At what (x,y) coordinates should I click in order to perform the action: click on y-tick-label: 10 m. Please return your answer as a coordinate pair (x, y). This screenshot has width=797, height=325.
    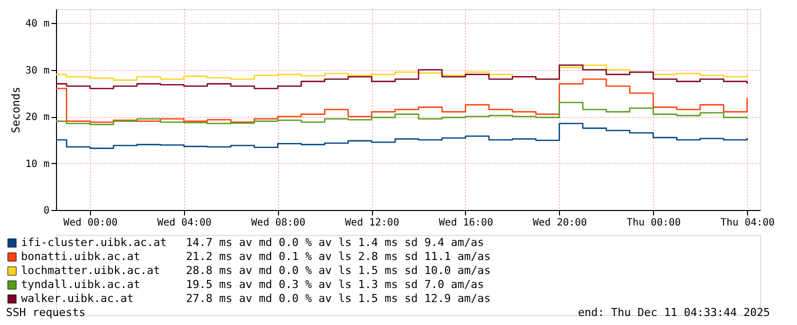
    Looking at the image, I should click on (37, 164).